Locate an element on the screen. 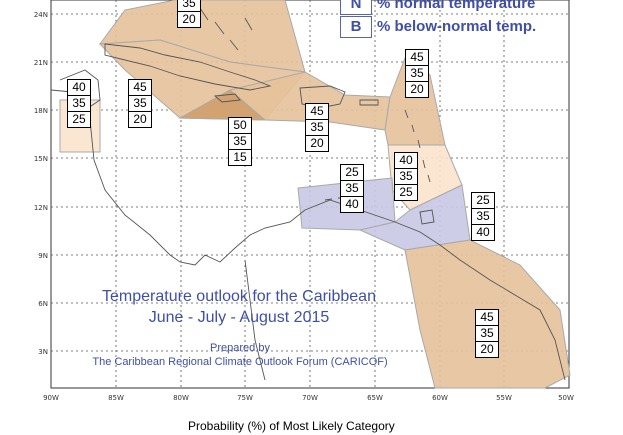 The height and width of the screenshot is (435, 623). lon-label-55w: 55W is located at coordinates (504, 398).